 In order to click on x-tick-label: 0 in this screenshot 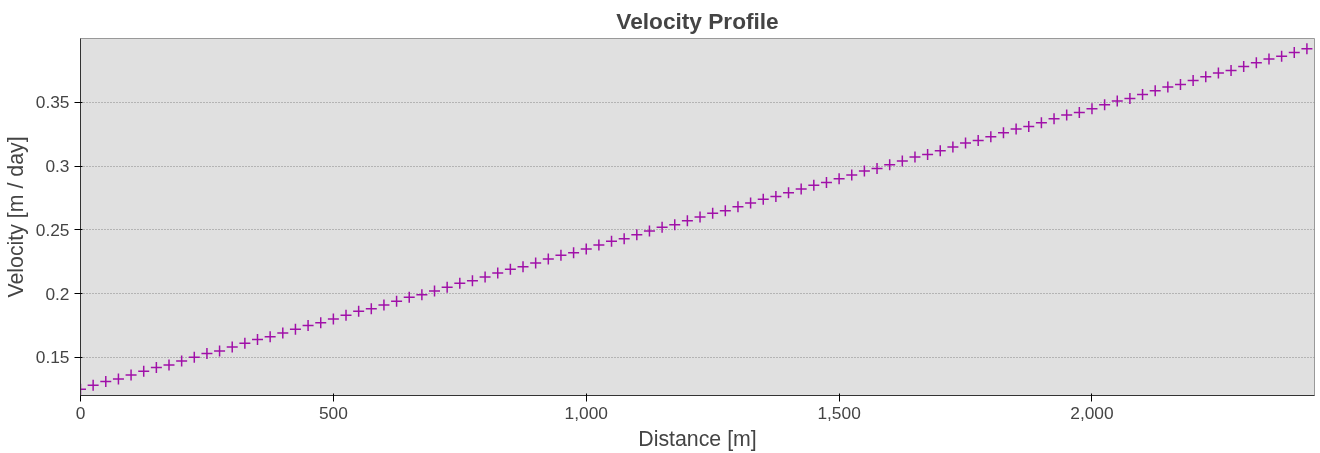, I will do `click(80, 412)`.